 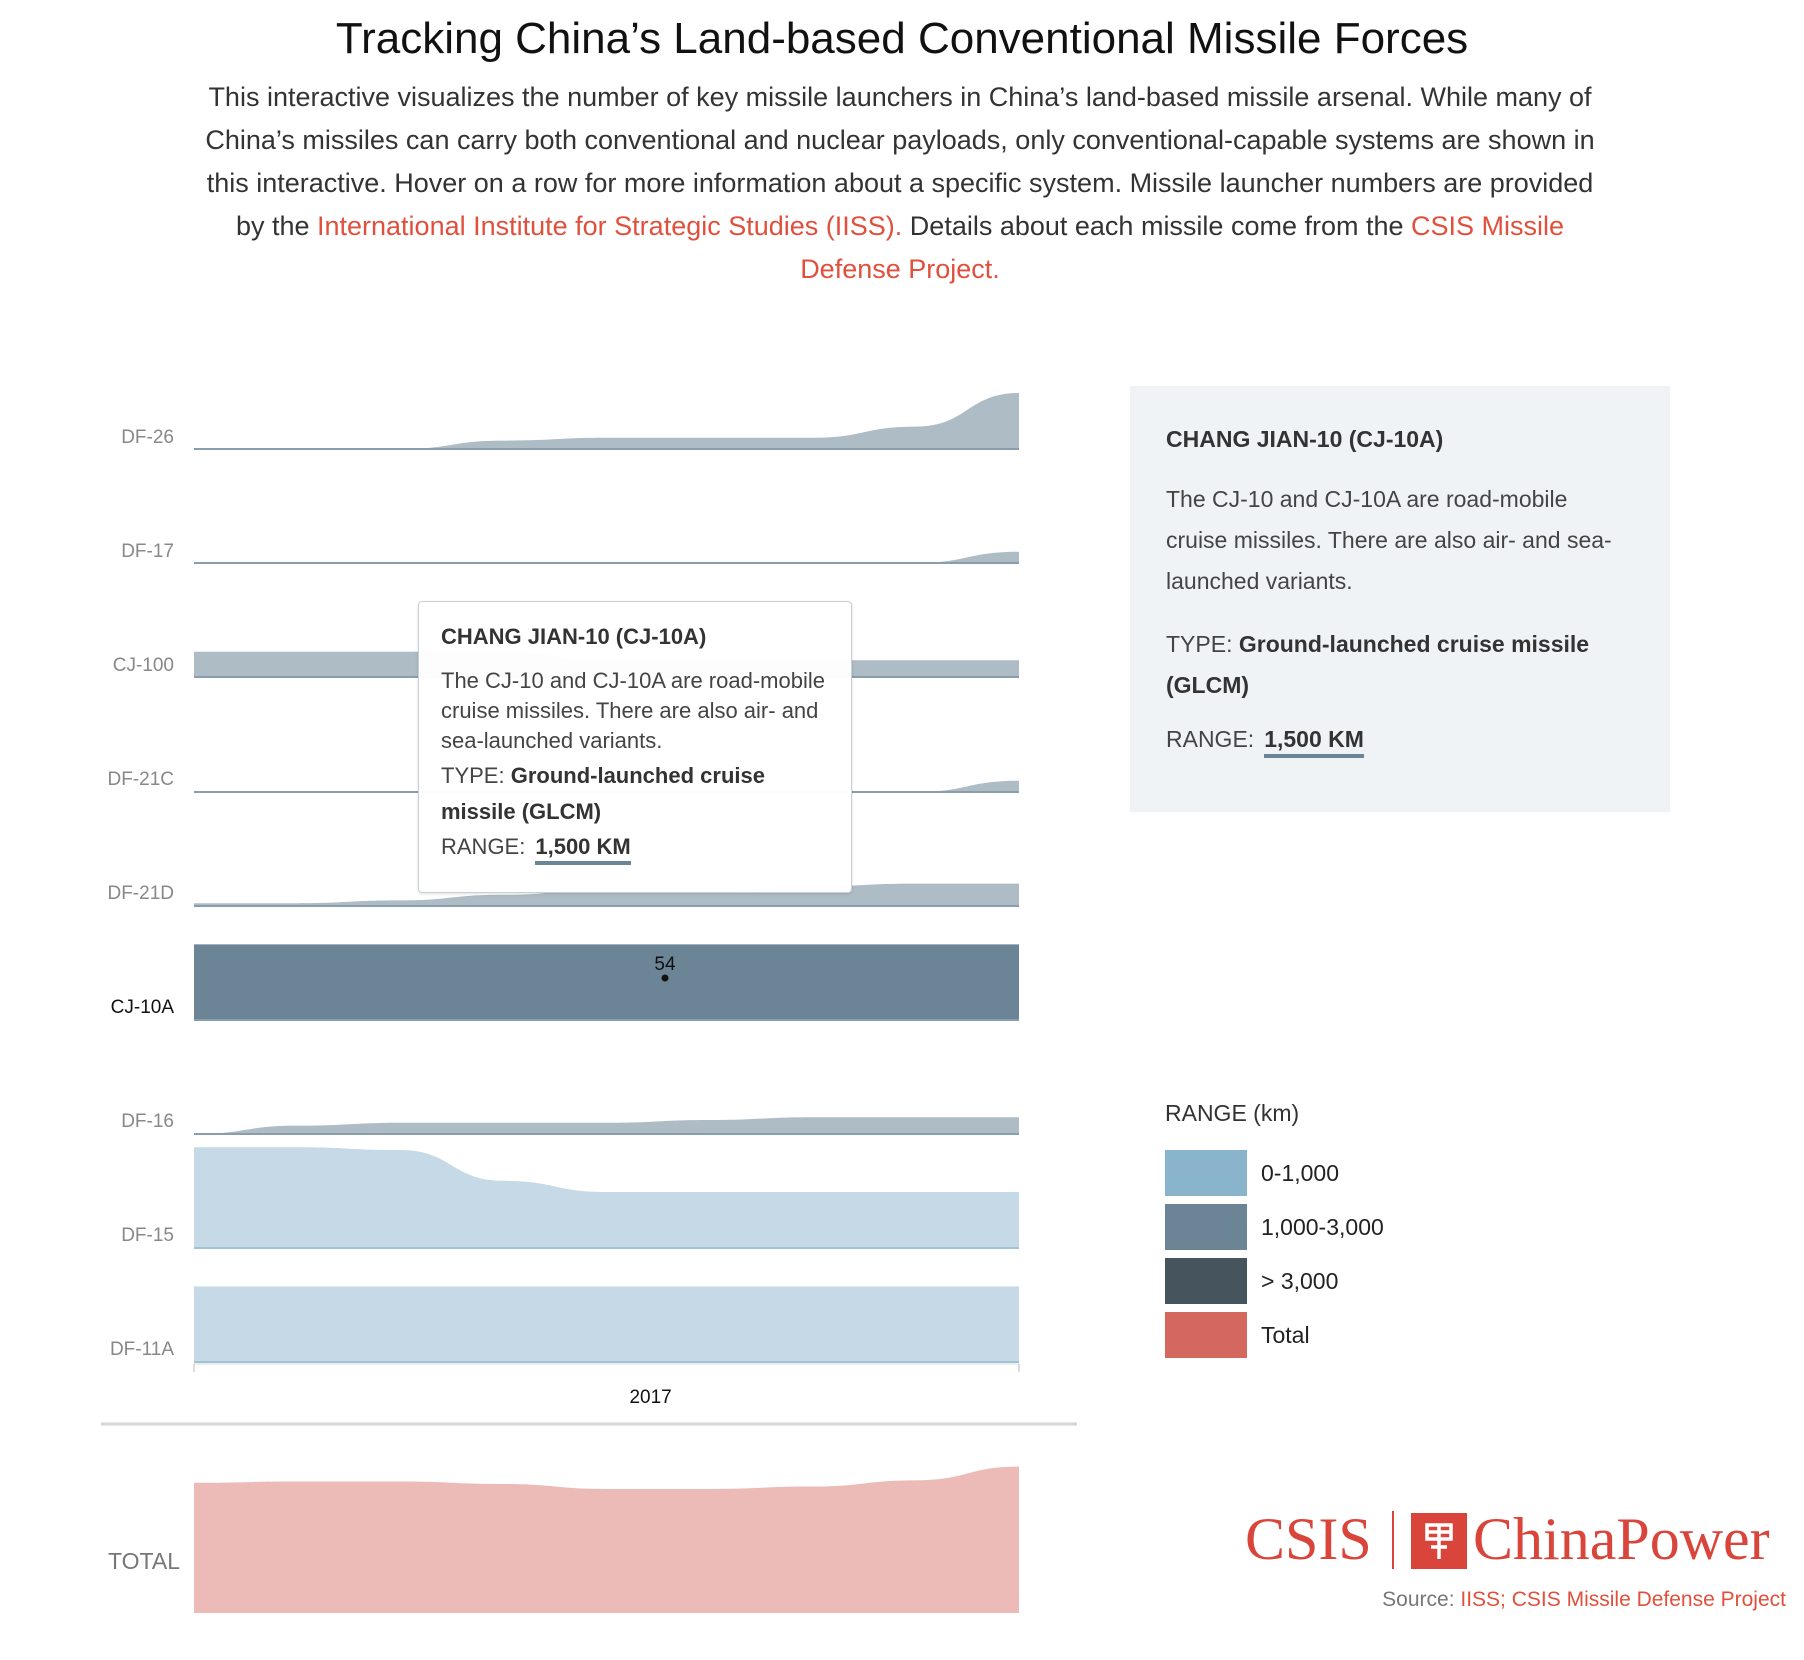 What do you see at coordinates (1305, 439) in the screenshot?
I see `panel-title: CHANG JIAN-10 (CJ-10A)` at bounding box center [1305, 439].